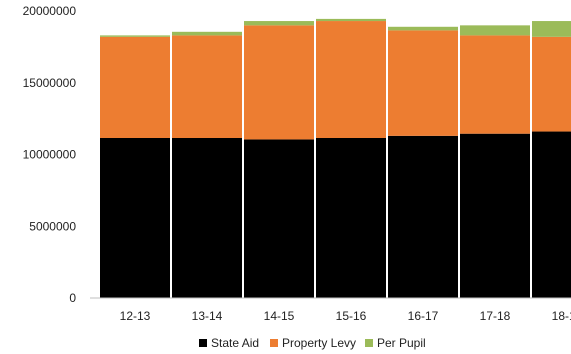 This screenshot has width=571, height=354. Describe the element at coordinates (50, 11) in the screenshot. I see `y-tick-label: 20000000` at that location.